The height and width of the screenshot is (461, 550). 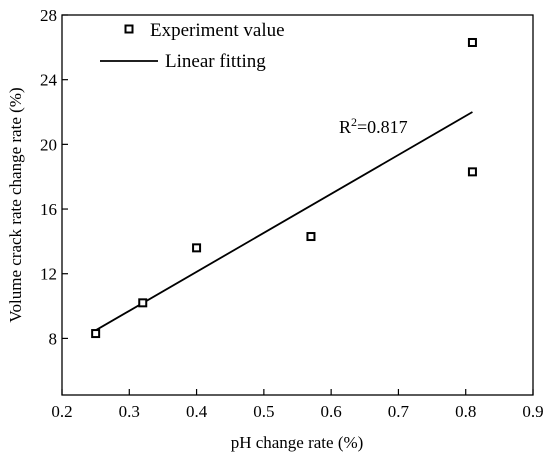 I want to click on x-tick-label: 0.3, so click(x=129, y=411).